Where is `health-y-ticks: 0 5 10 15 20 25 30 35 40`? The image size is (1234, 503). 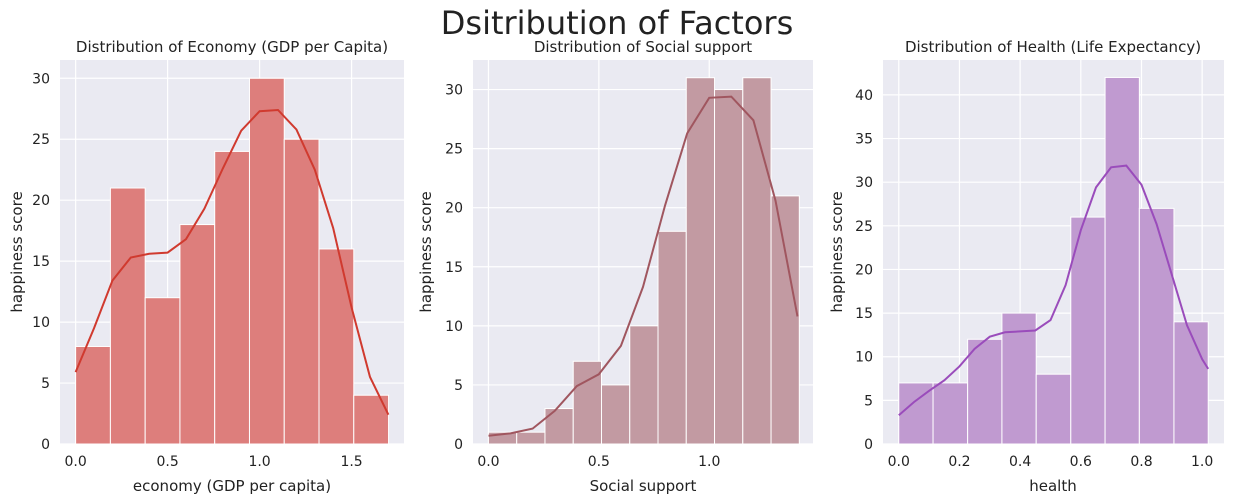
health-y-ticks: 0 5 10 15 20 25 30 35 40 is located at coordinates (864, 270).